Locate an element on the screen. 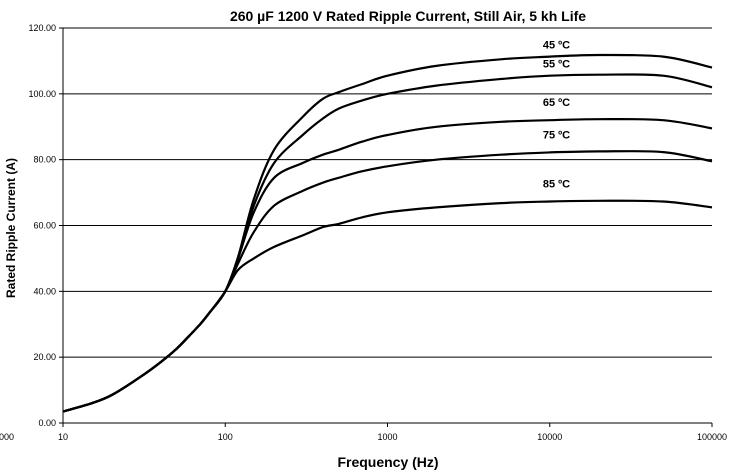 This screenshot has width=743, height=473. x-tick-labels: 10 100 1000 10000 100000 1.000 is located at coordinates (363, 432).